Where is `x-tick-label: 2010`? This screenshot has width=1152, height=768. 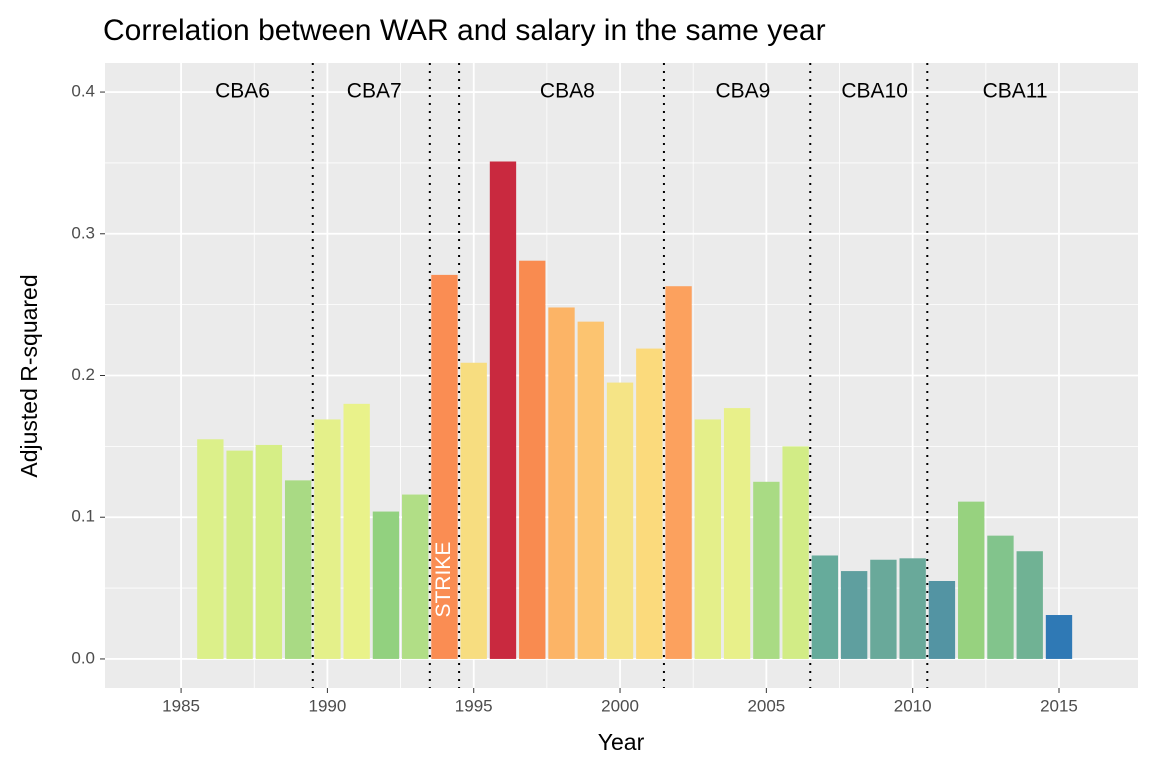
x-tick-label: 2010 is located at coordinates (913, 705).